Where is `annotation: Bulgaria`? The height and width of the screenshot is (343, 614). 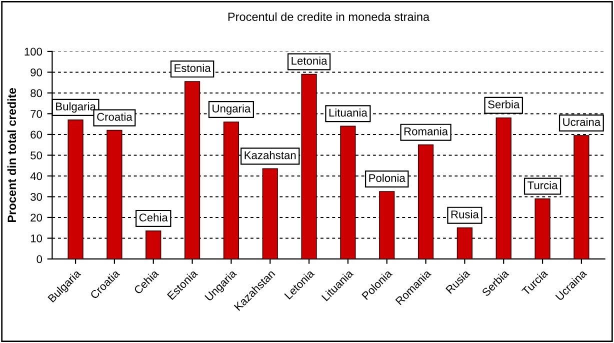 annotation: Bulgaria is located at coordinates (76, 107).